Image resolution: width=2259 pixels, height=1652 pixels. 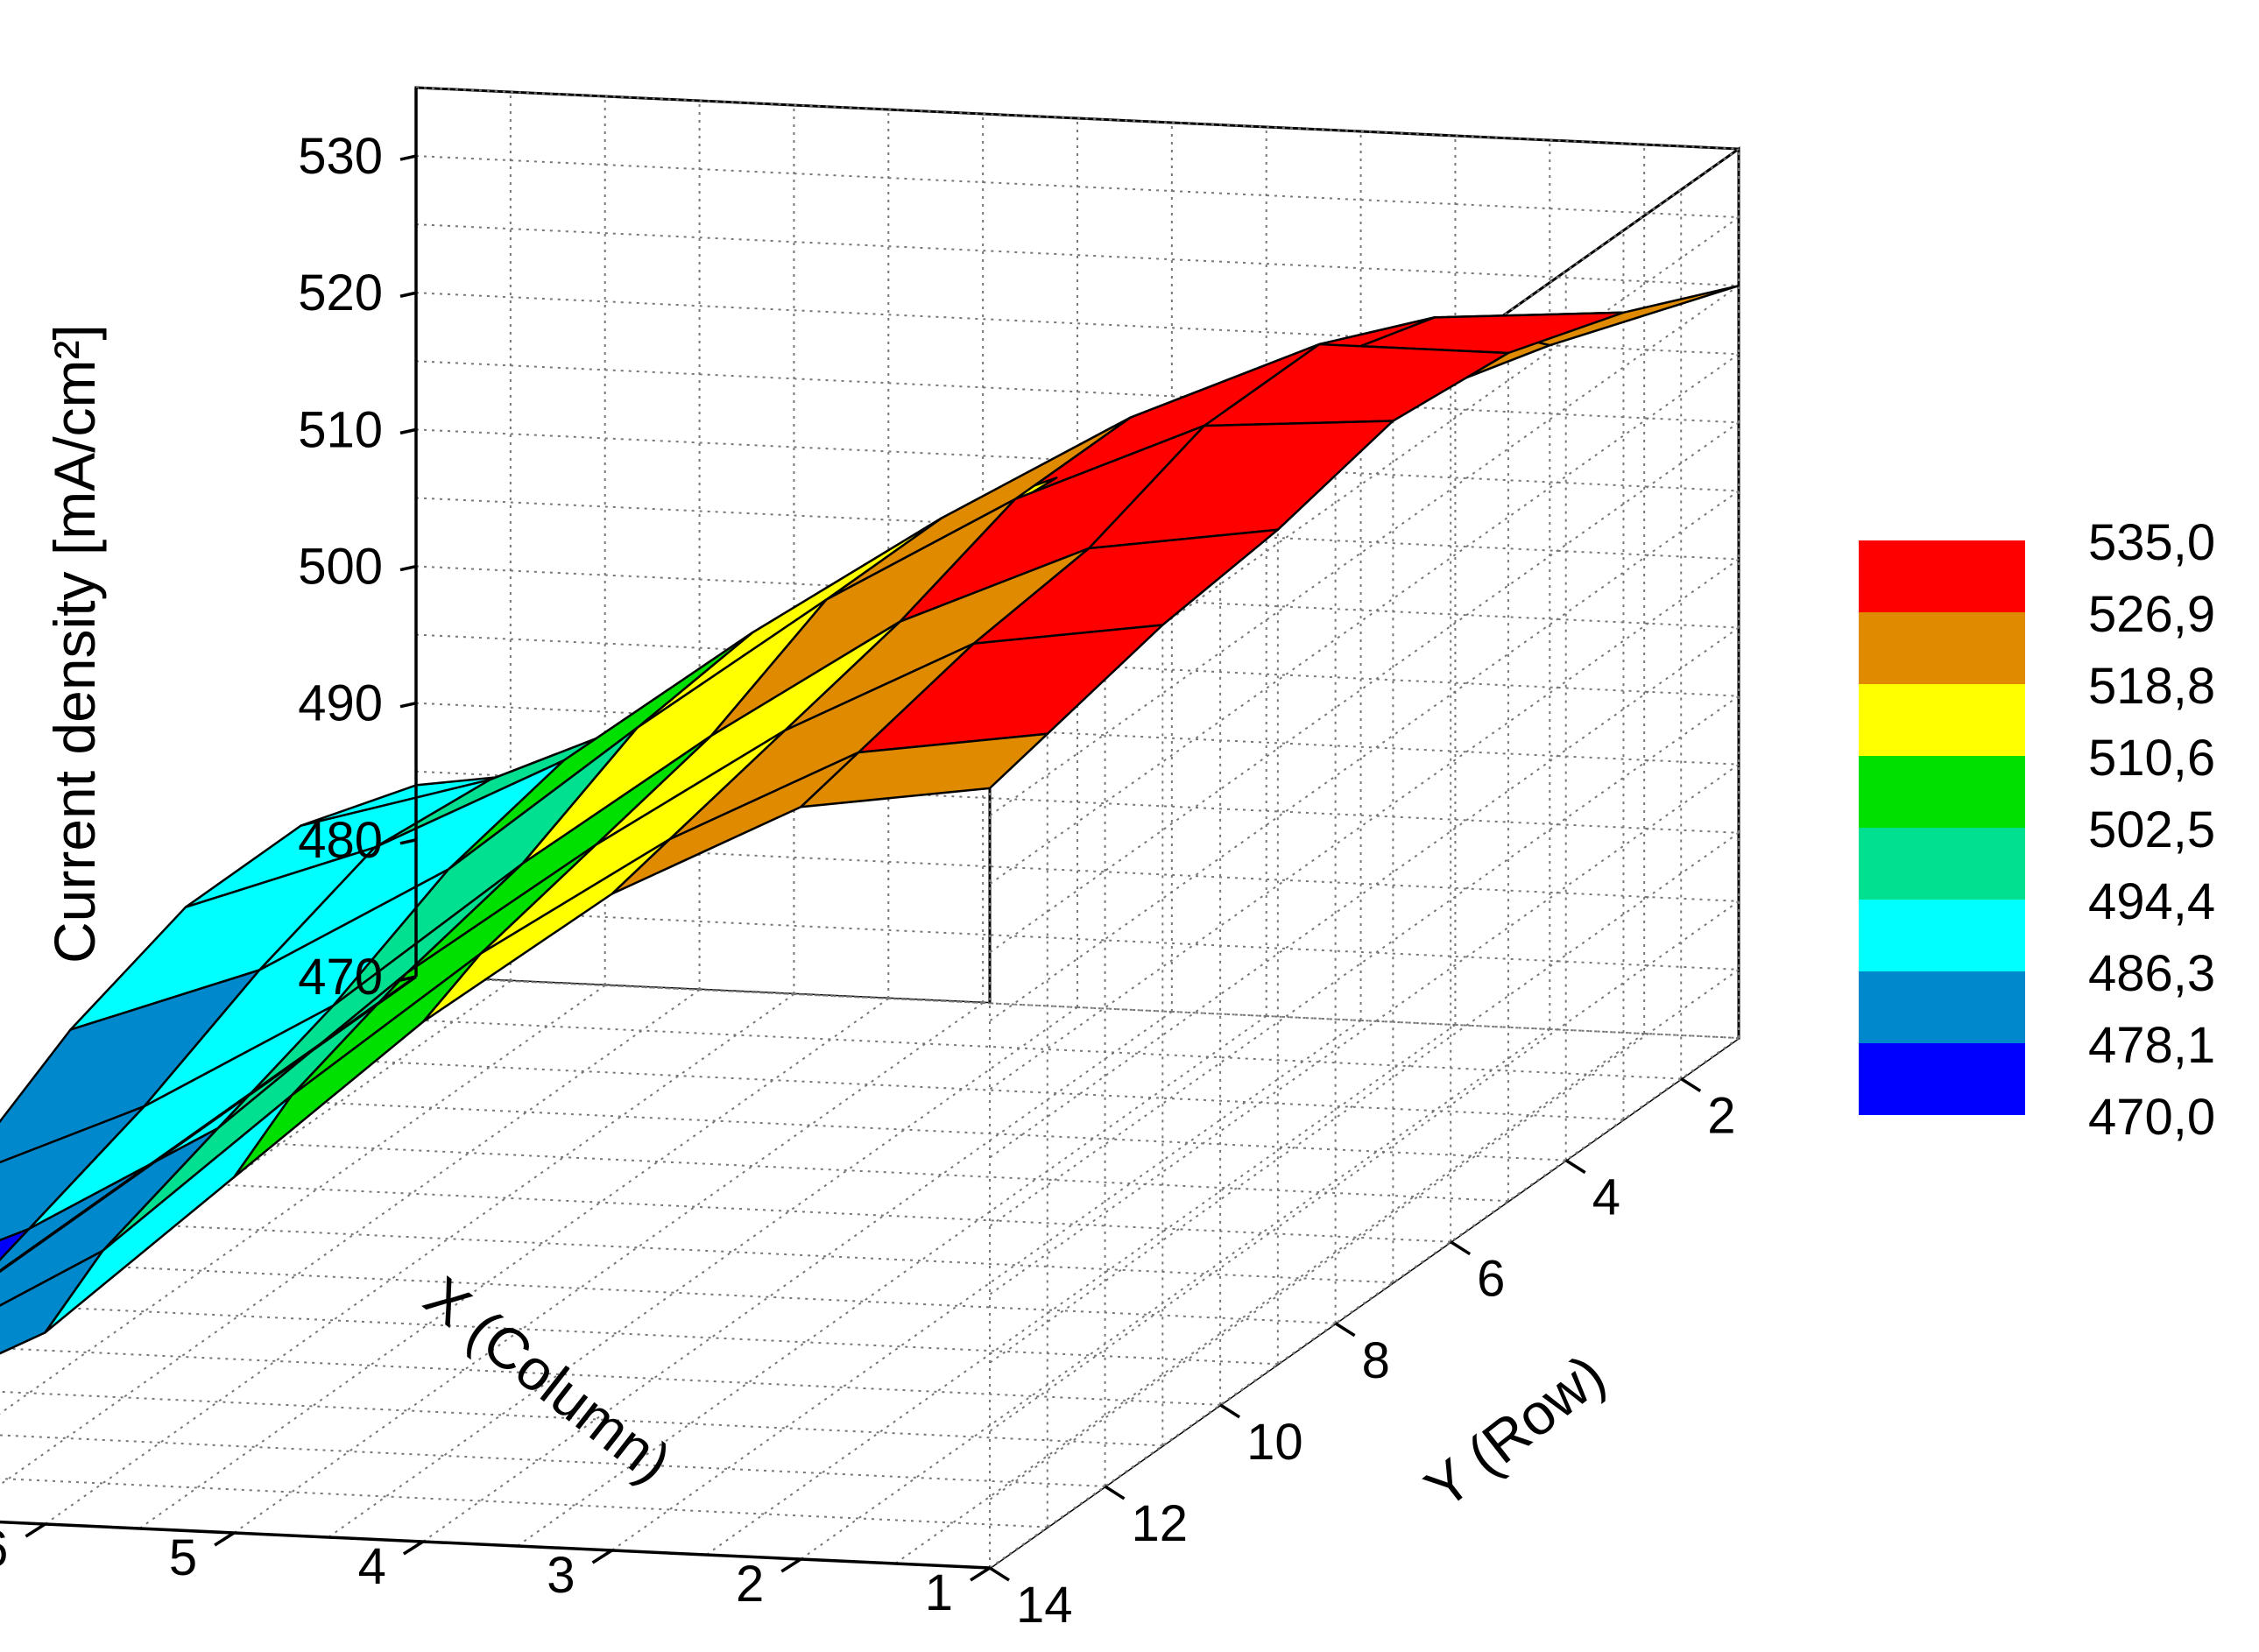 I want to click on x-tick-label: 2, so click(x=750, y=1584).